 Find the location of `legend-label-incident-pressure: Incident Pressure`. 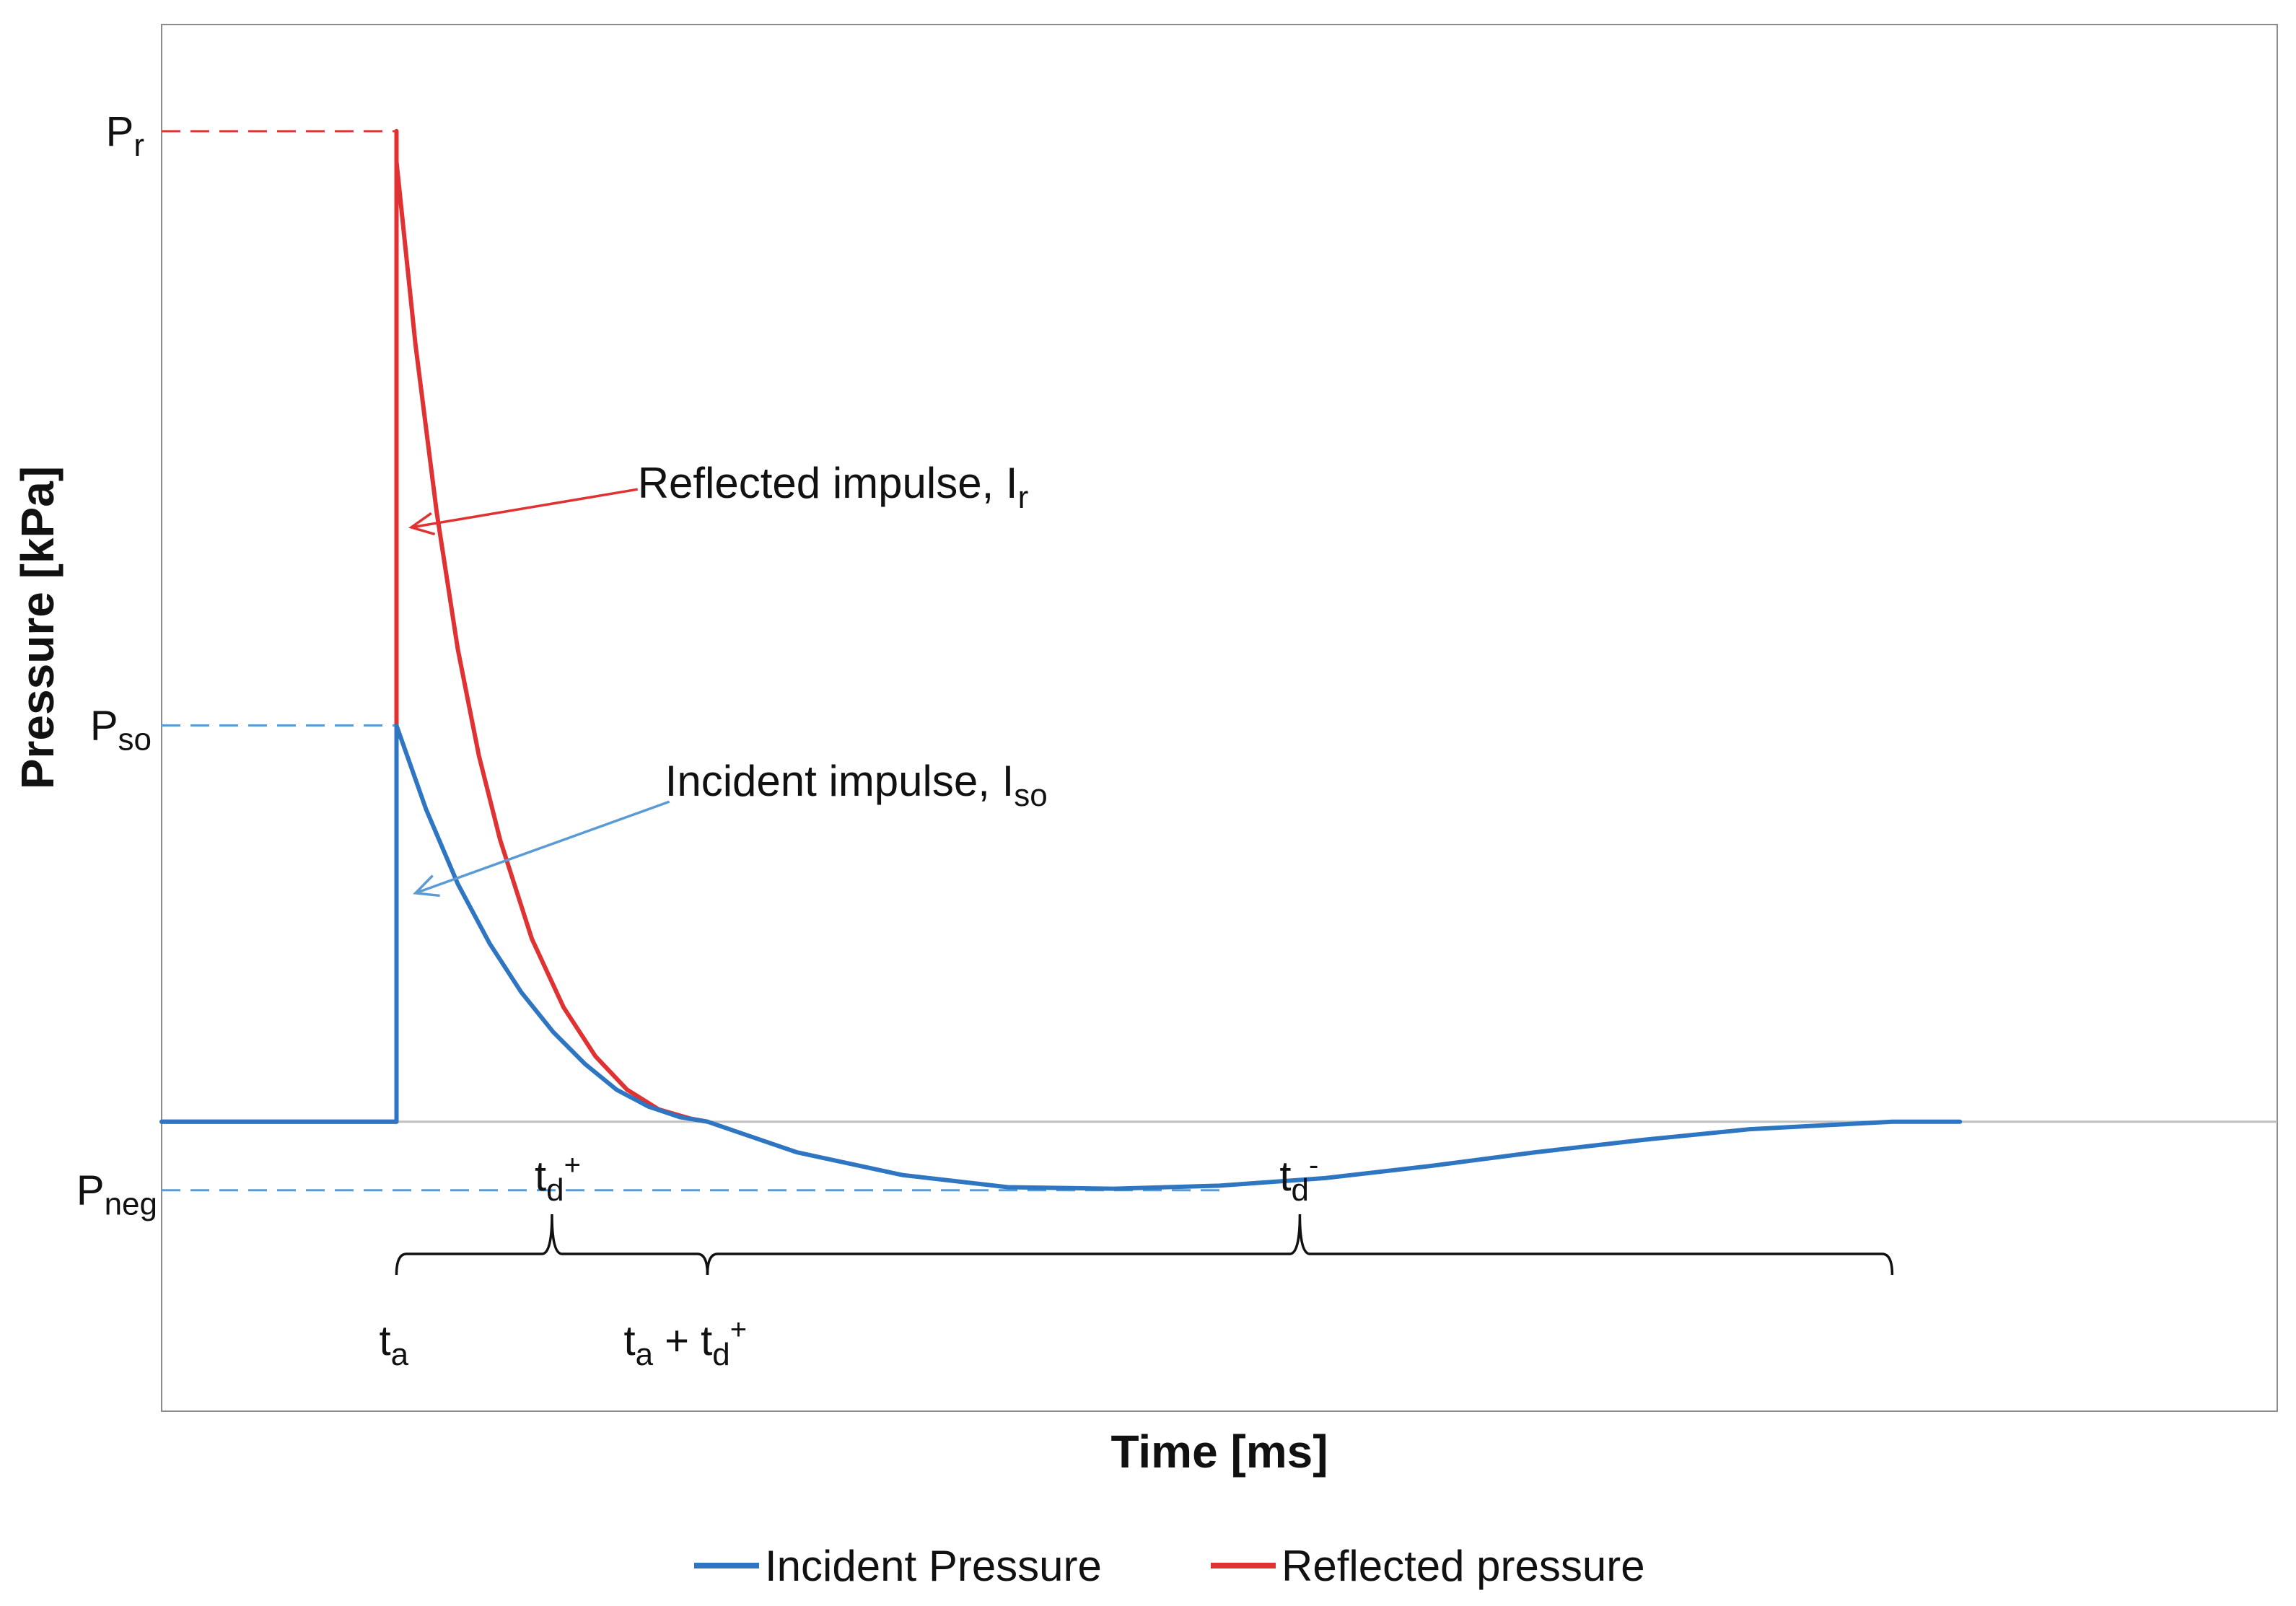

legend-label-incident-pressure: Incident Pressure is located at coordinates (934, 1566).